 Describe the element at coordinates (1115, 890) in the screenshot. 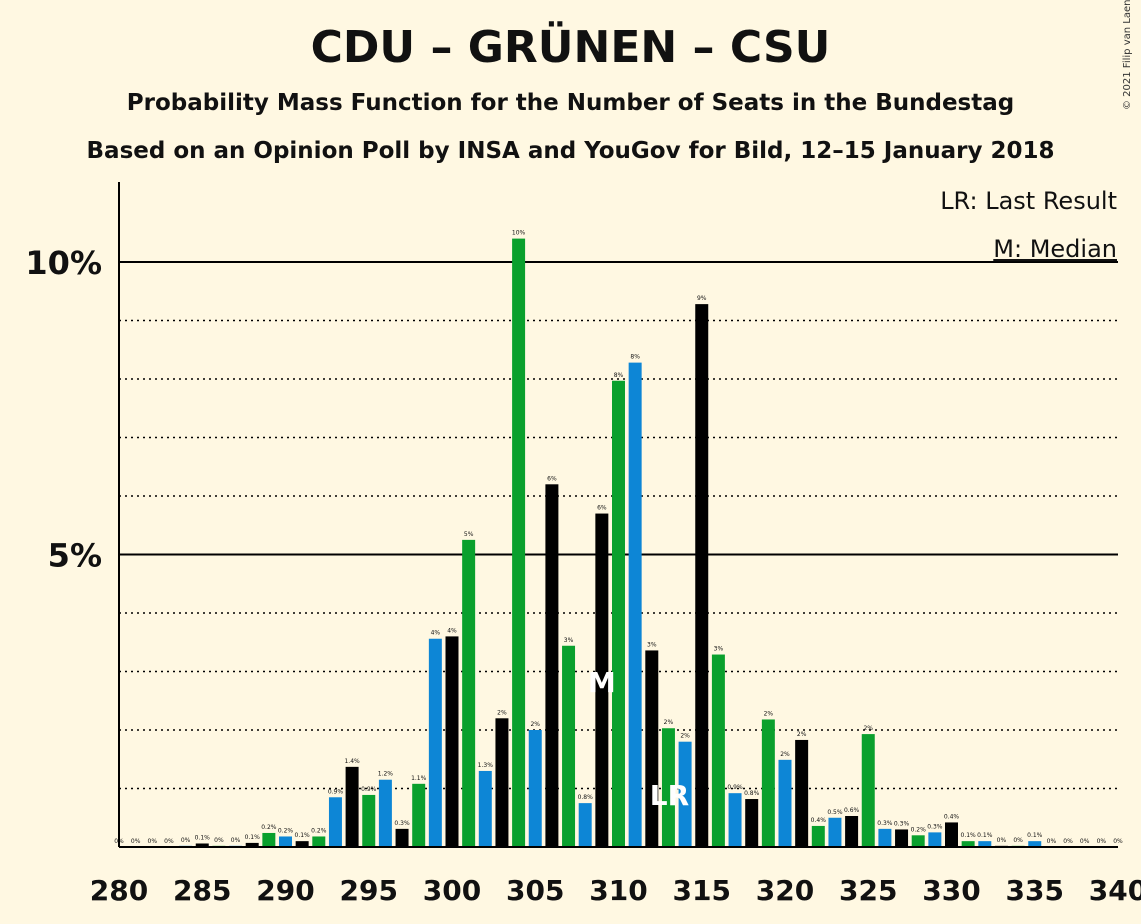

I see `x-tick-label: 340` at that location.